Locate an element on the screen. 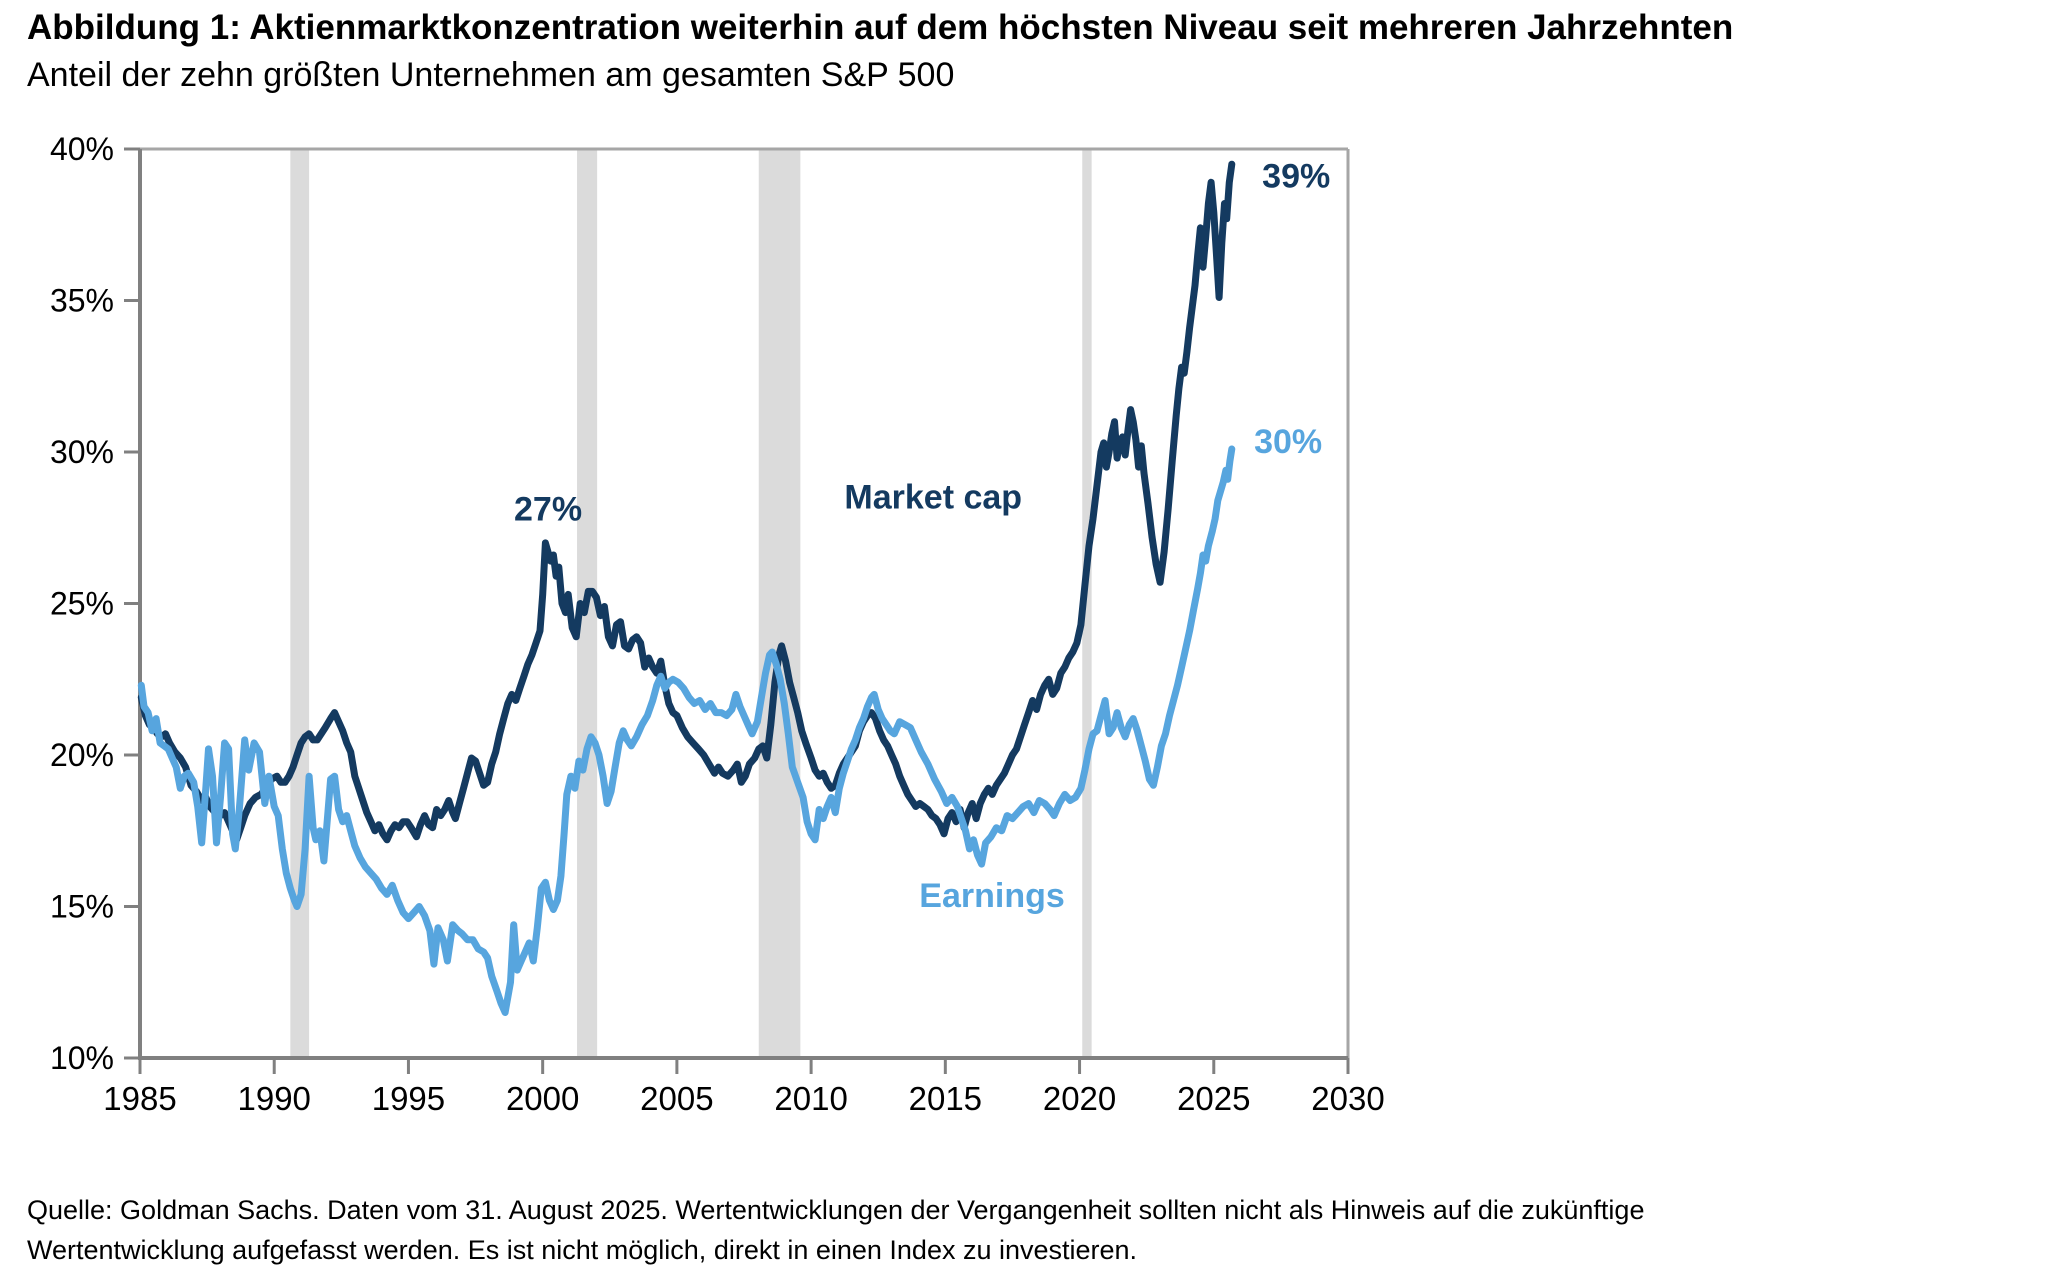  x-tick-label: 2015 is located at coordinates (945, 1098).